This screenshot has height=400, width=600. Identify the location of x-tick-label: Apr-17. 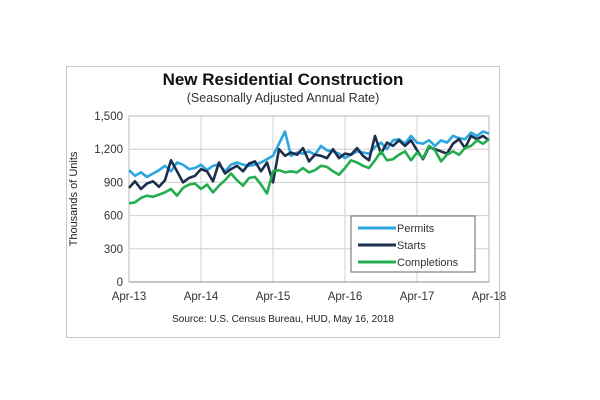
(417, 297).